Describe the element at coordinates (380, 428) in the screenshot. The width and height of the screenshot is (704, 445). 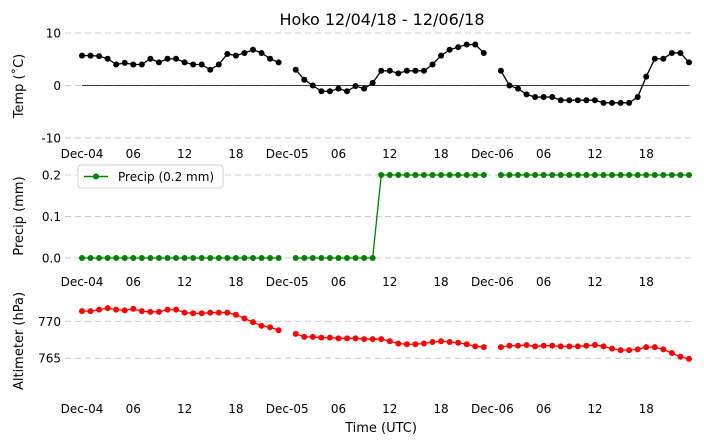
I see `x-axis-label: Time (UTC)` at that location.